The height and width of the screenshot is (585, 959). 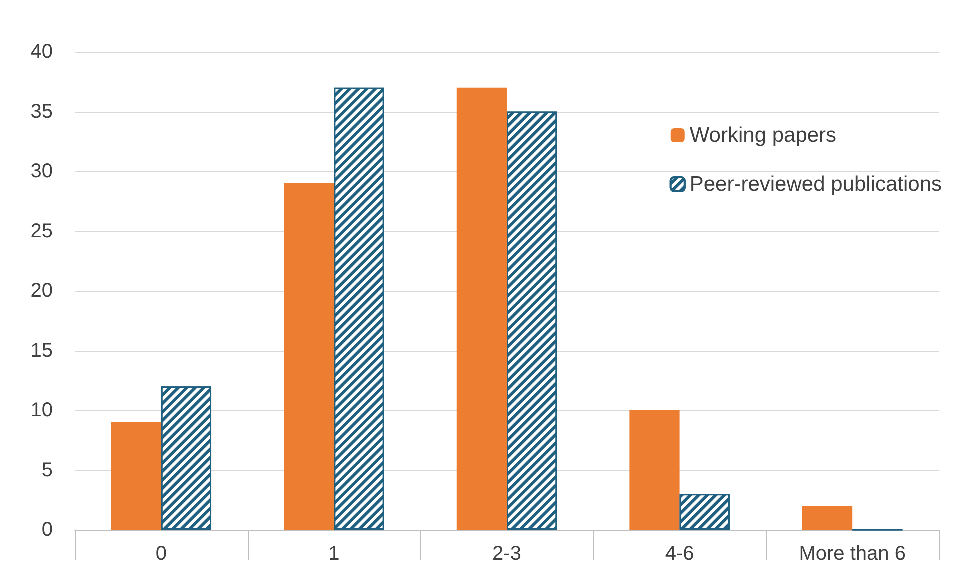 What do you see at coordinates (507, 554) in the screenshot?
I see `x-tick-label: 2-3` at bounding box center [507, 554].